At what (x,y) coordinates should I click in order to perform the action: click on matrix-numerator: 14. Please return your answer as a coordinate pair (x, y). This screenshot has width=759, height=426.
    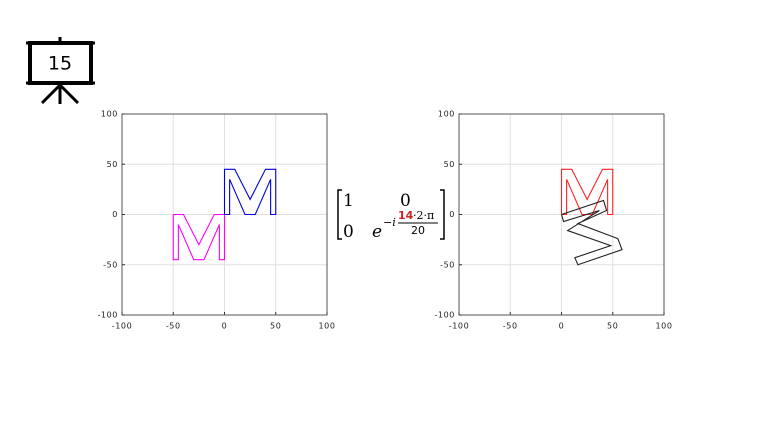
    Looking at the image, I should click on (406, 215).